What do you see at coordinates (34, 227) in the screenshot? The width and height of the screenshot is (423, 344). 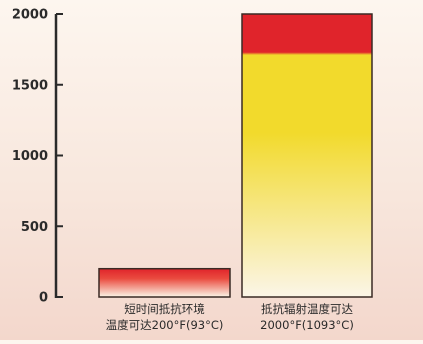 I see `y-tick-label-500: 500` at bounding box center [34, 227].